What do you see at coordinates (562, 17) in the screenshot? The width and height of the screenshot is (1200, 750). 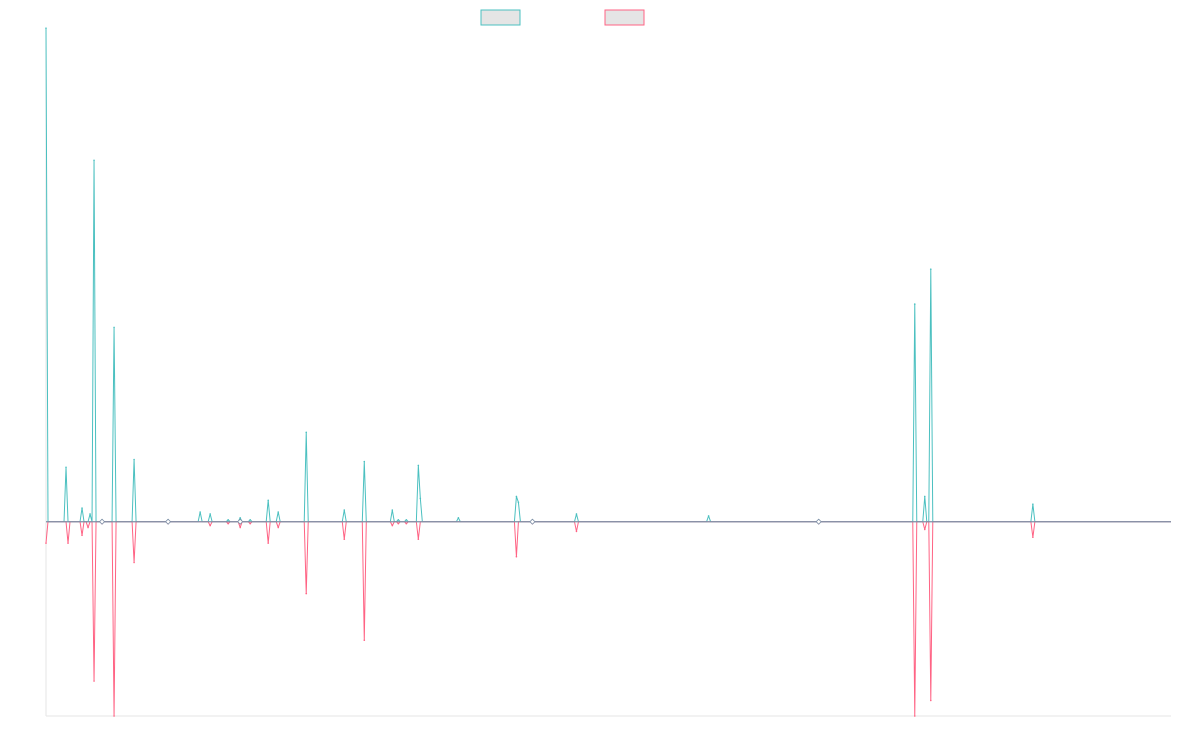 I see `legend` at bounding box center [562, 17].